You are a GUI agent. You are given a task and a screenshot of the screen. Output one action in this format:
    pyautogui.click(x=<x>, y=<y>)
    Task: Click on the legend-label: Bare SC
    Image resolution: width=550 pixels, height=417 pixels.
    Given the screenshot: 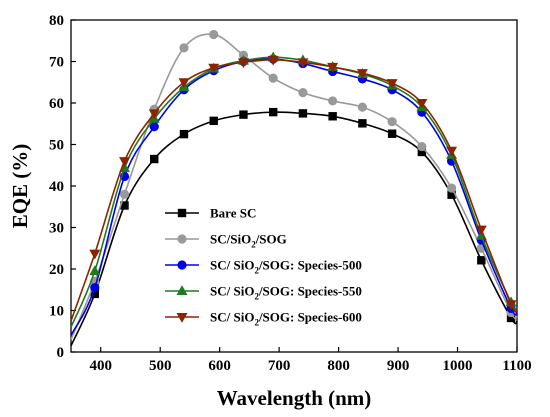 What is the action you would take?
    pyautogui.click(x=233, y=213)
    